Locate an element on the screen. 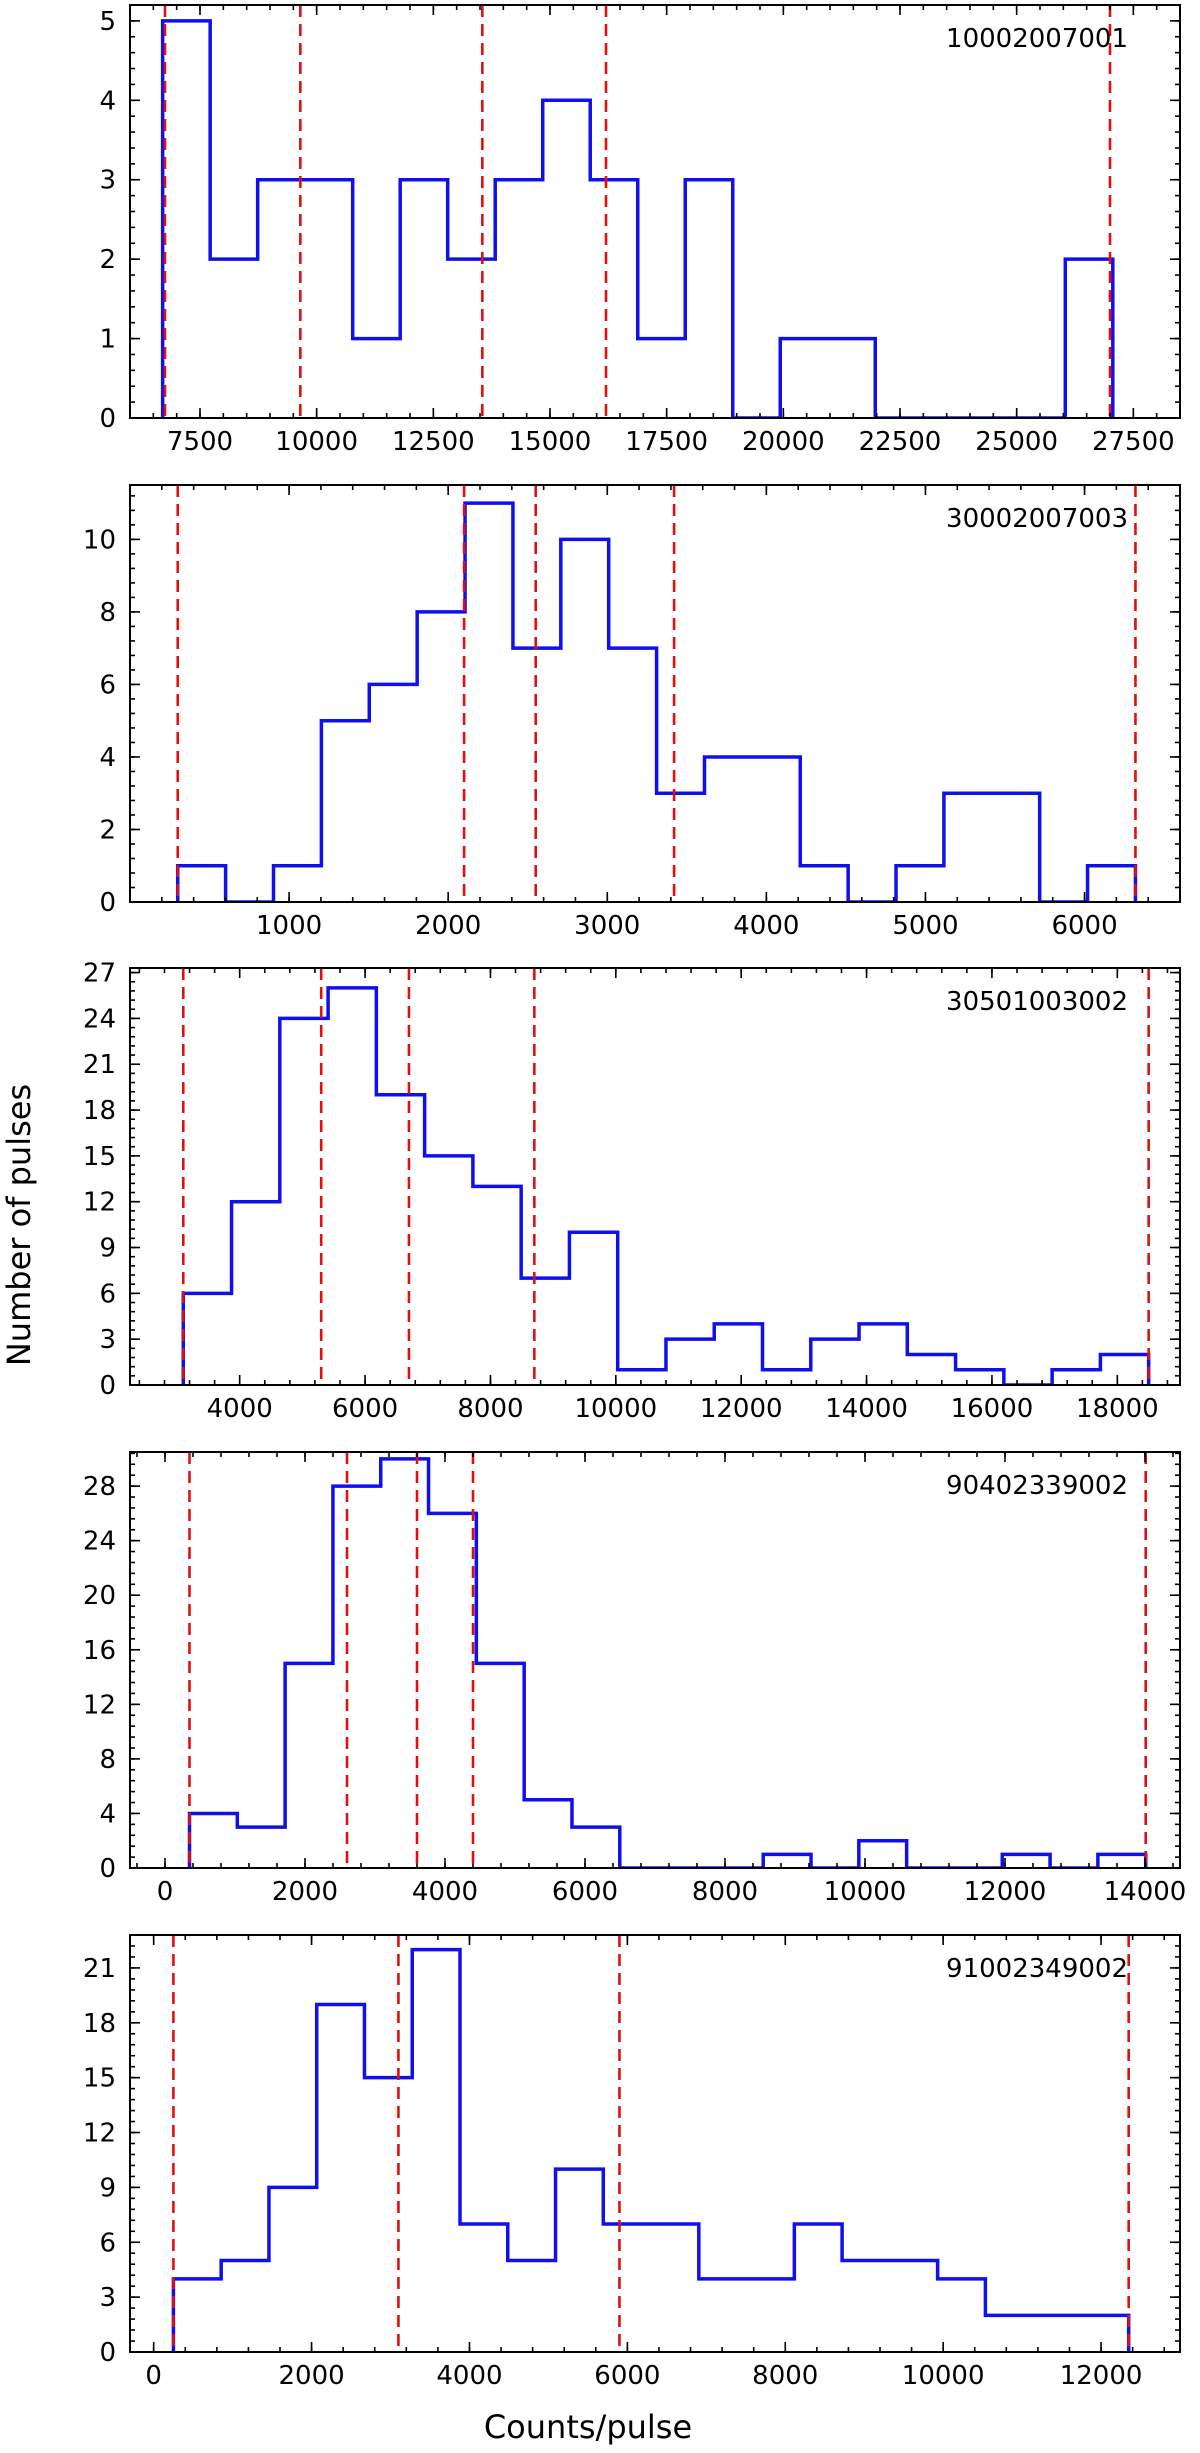 This screenshot has width=1200, height=2453. y-tick-label: 28 is located at coordinates (99, 1487).